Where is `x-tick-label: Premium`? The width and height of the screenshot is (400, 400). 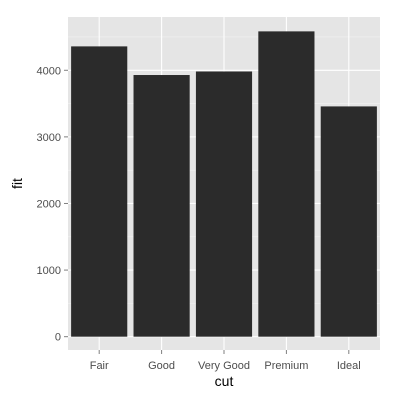
x-tick-label: Premium is located at coordinates (286, 366).